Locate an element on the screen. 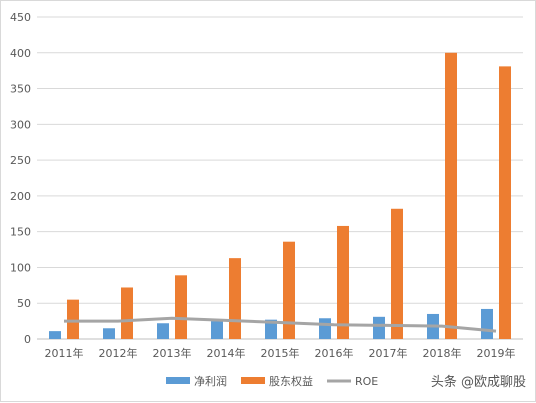 The height and width of the screenshot is (403, 536). x-tick-label: 2011年 is located at coordinates (64, 353).